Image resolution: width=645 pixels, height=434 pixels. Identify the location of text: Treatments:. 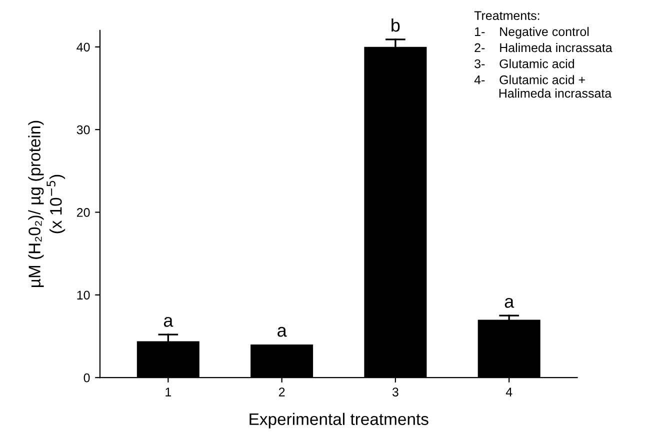
(507, 15).